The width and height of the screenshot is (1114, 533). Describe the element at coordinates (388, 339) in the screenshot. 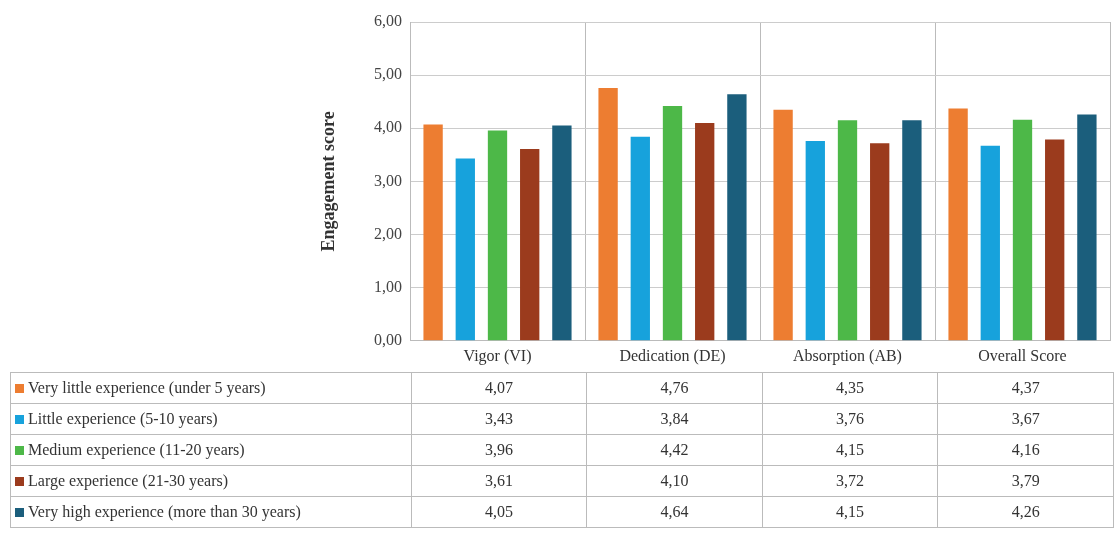

I see `y-tick-label: 0,00` at that location.